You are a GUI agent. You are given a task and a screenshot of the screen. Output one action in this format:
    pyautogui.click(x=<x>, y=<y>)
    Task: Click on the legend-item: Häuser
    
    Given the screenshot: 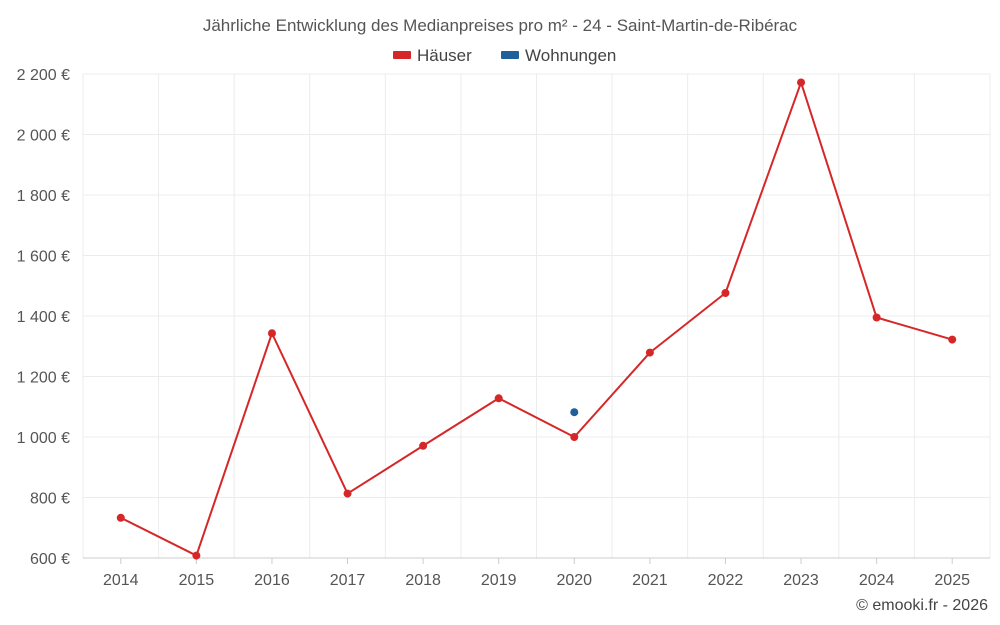 What is the action you would take?
    pyautogui.click(x=432, y=55)
    